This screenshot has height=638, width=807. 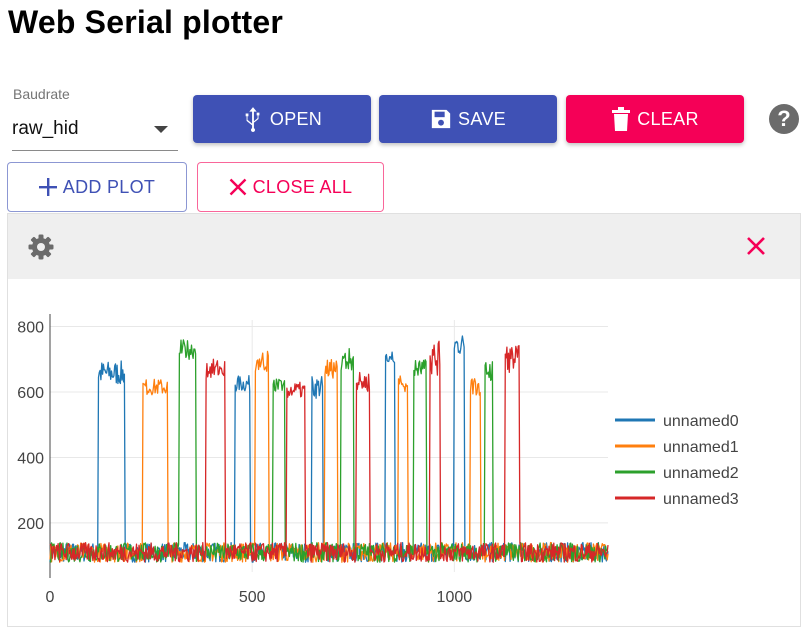 I want to click on x-tick-label: 0, so click(x=50, y=597).